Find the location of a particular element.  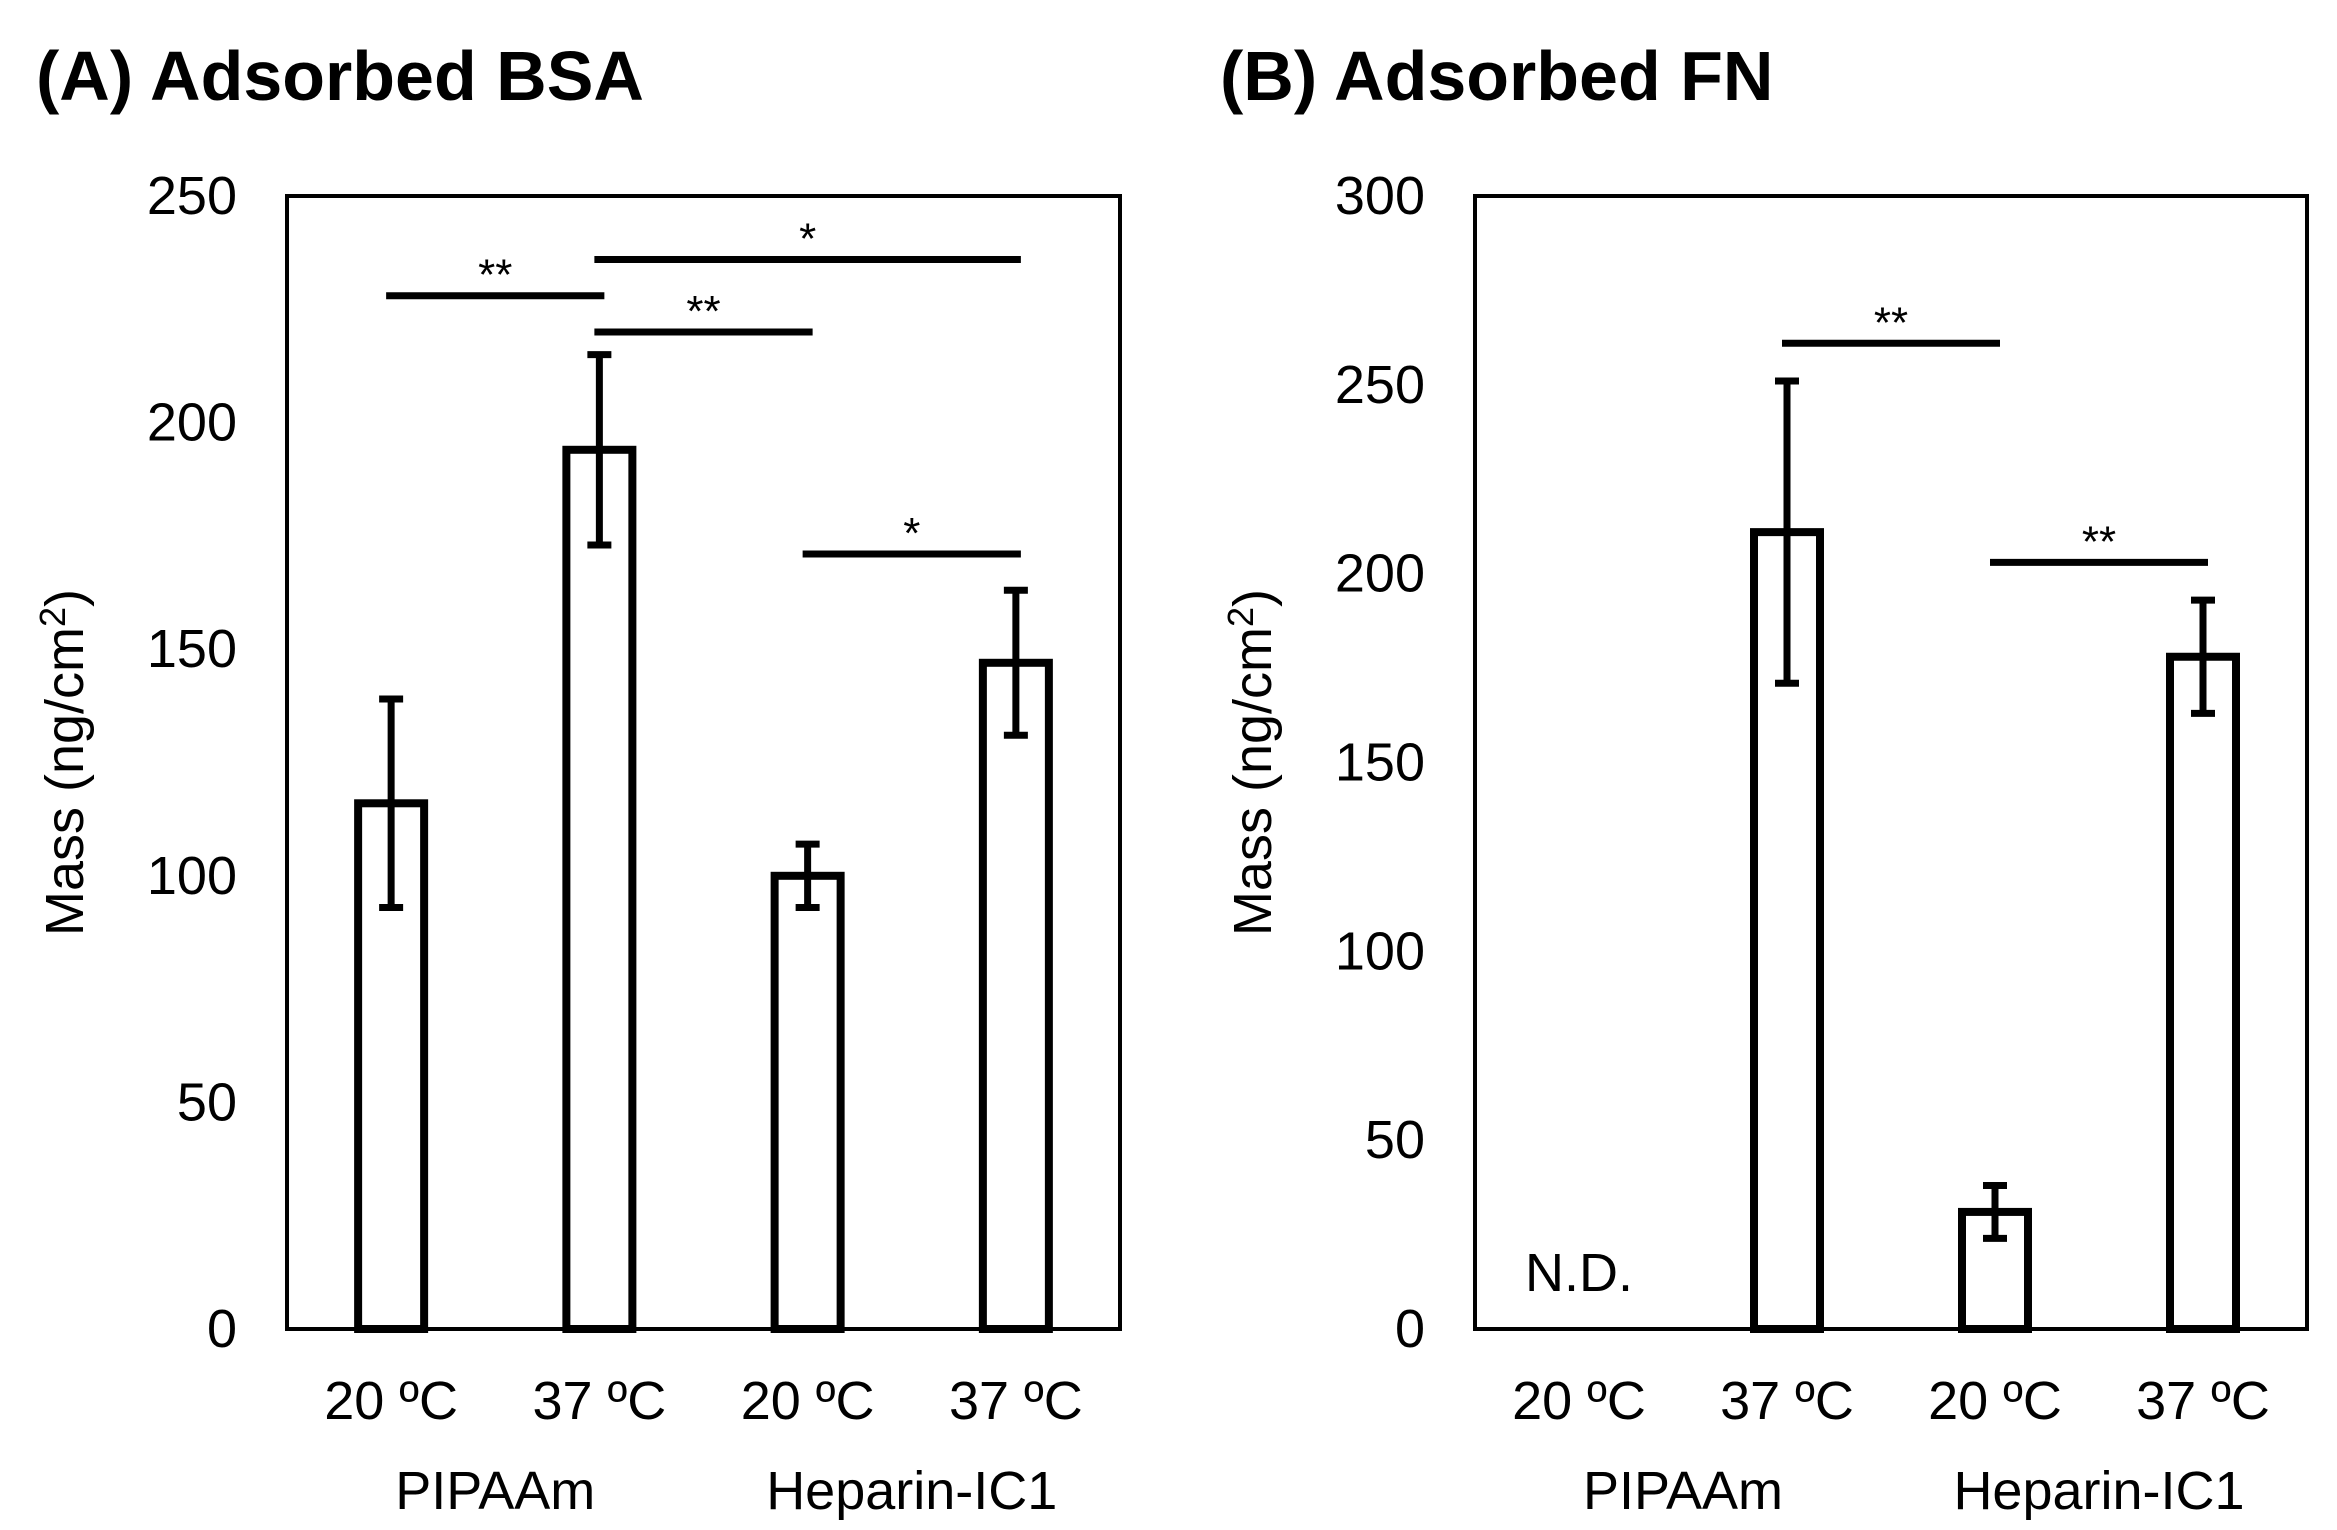

y-tick-label: 300 is located at coordinates (1380, 196).